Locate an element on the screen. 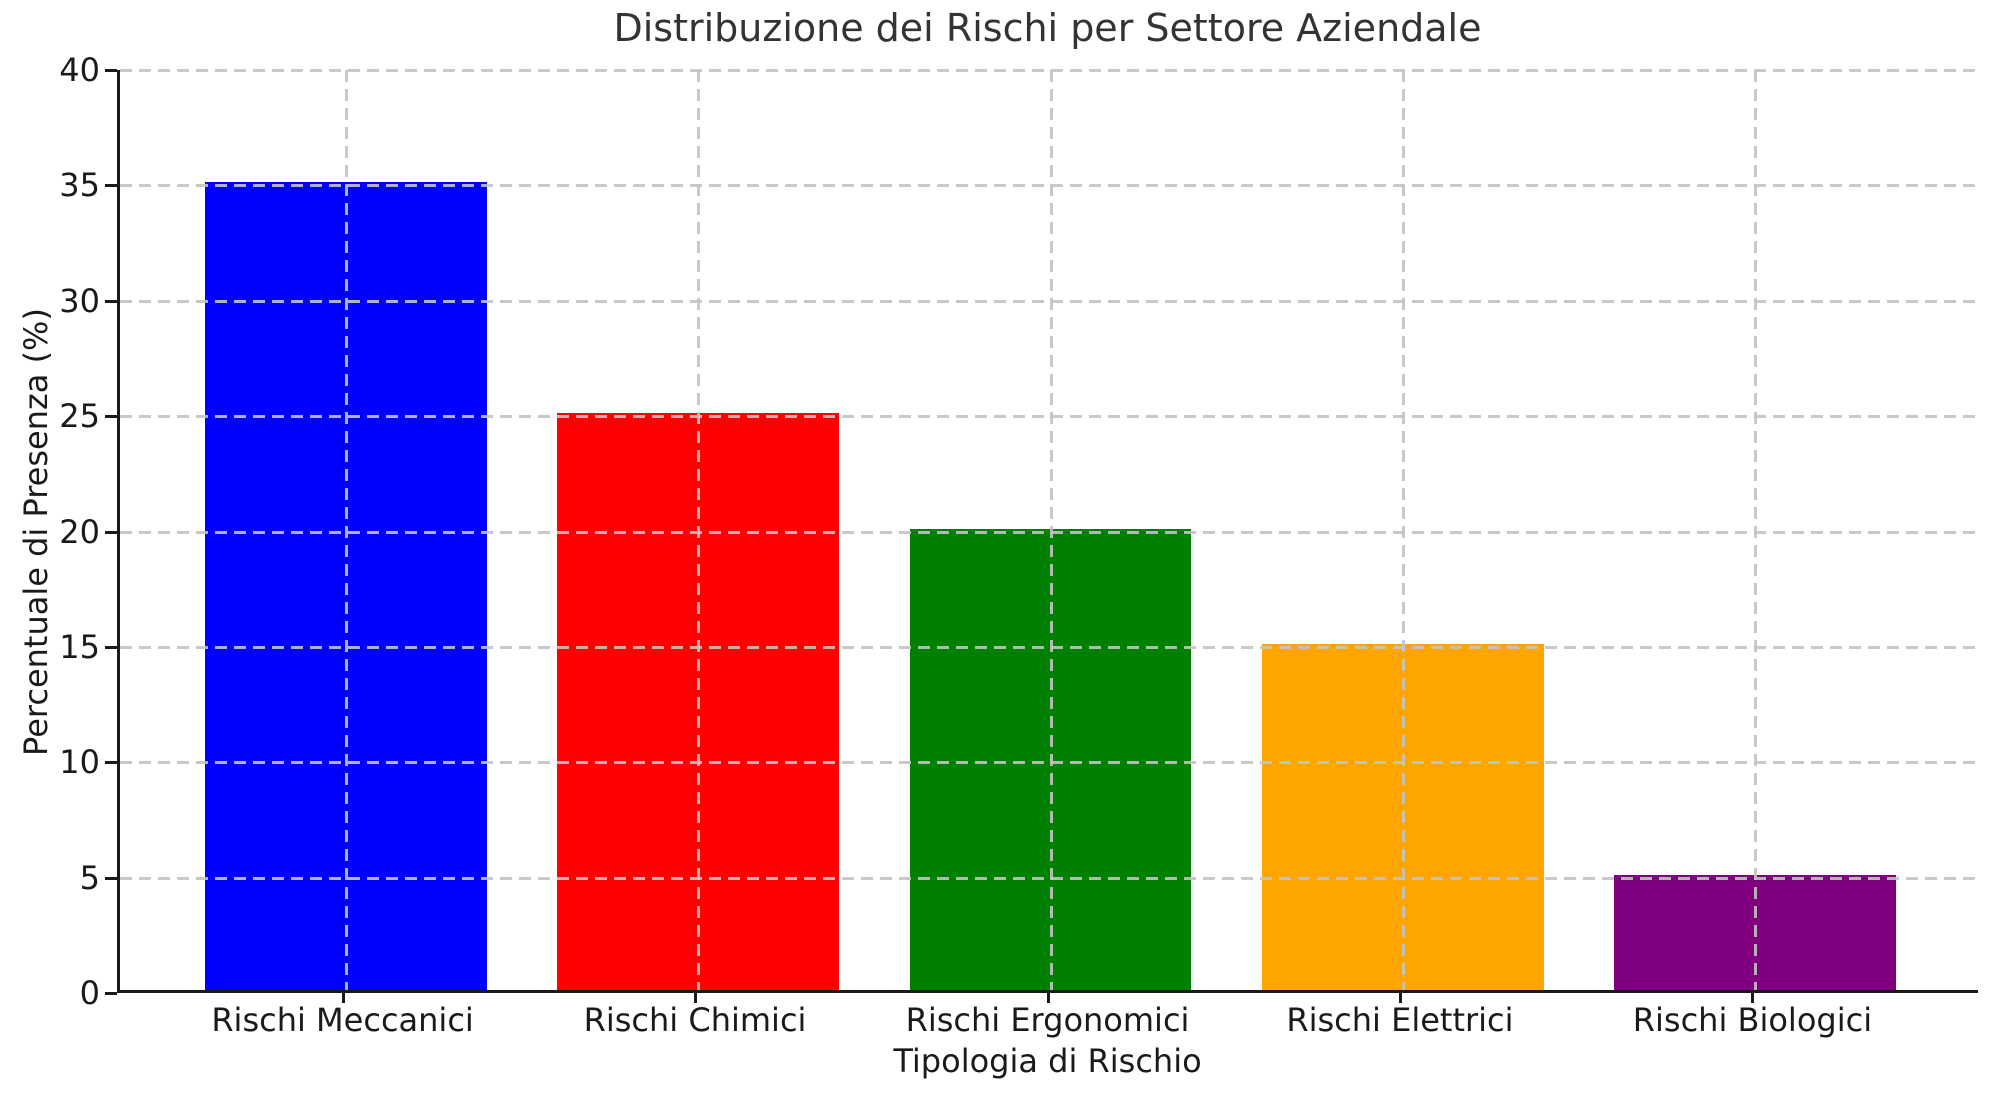 This screenshot has width=1996, height=1101. y-tick-label-20: 20 is located at coordinates (79, 531).